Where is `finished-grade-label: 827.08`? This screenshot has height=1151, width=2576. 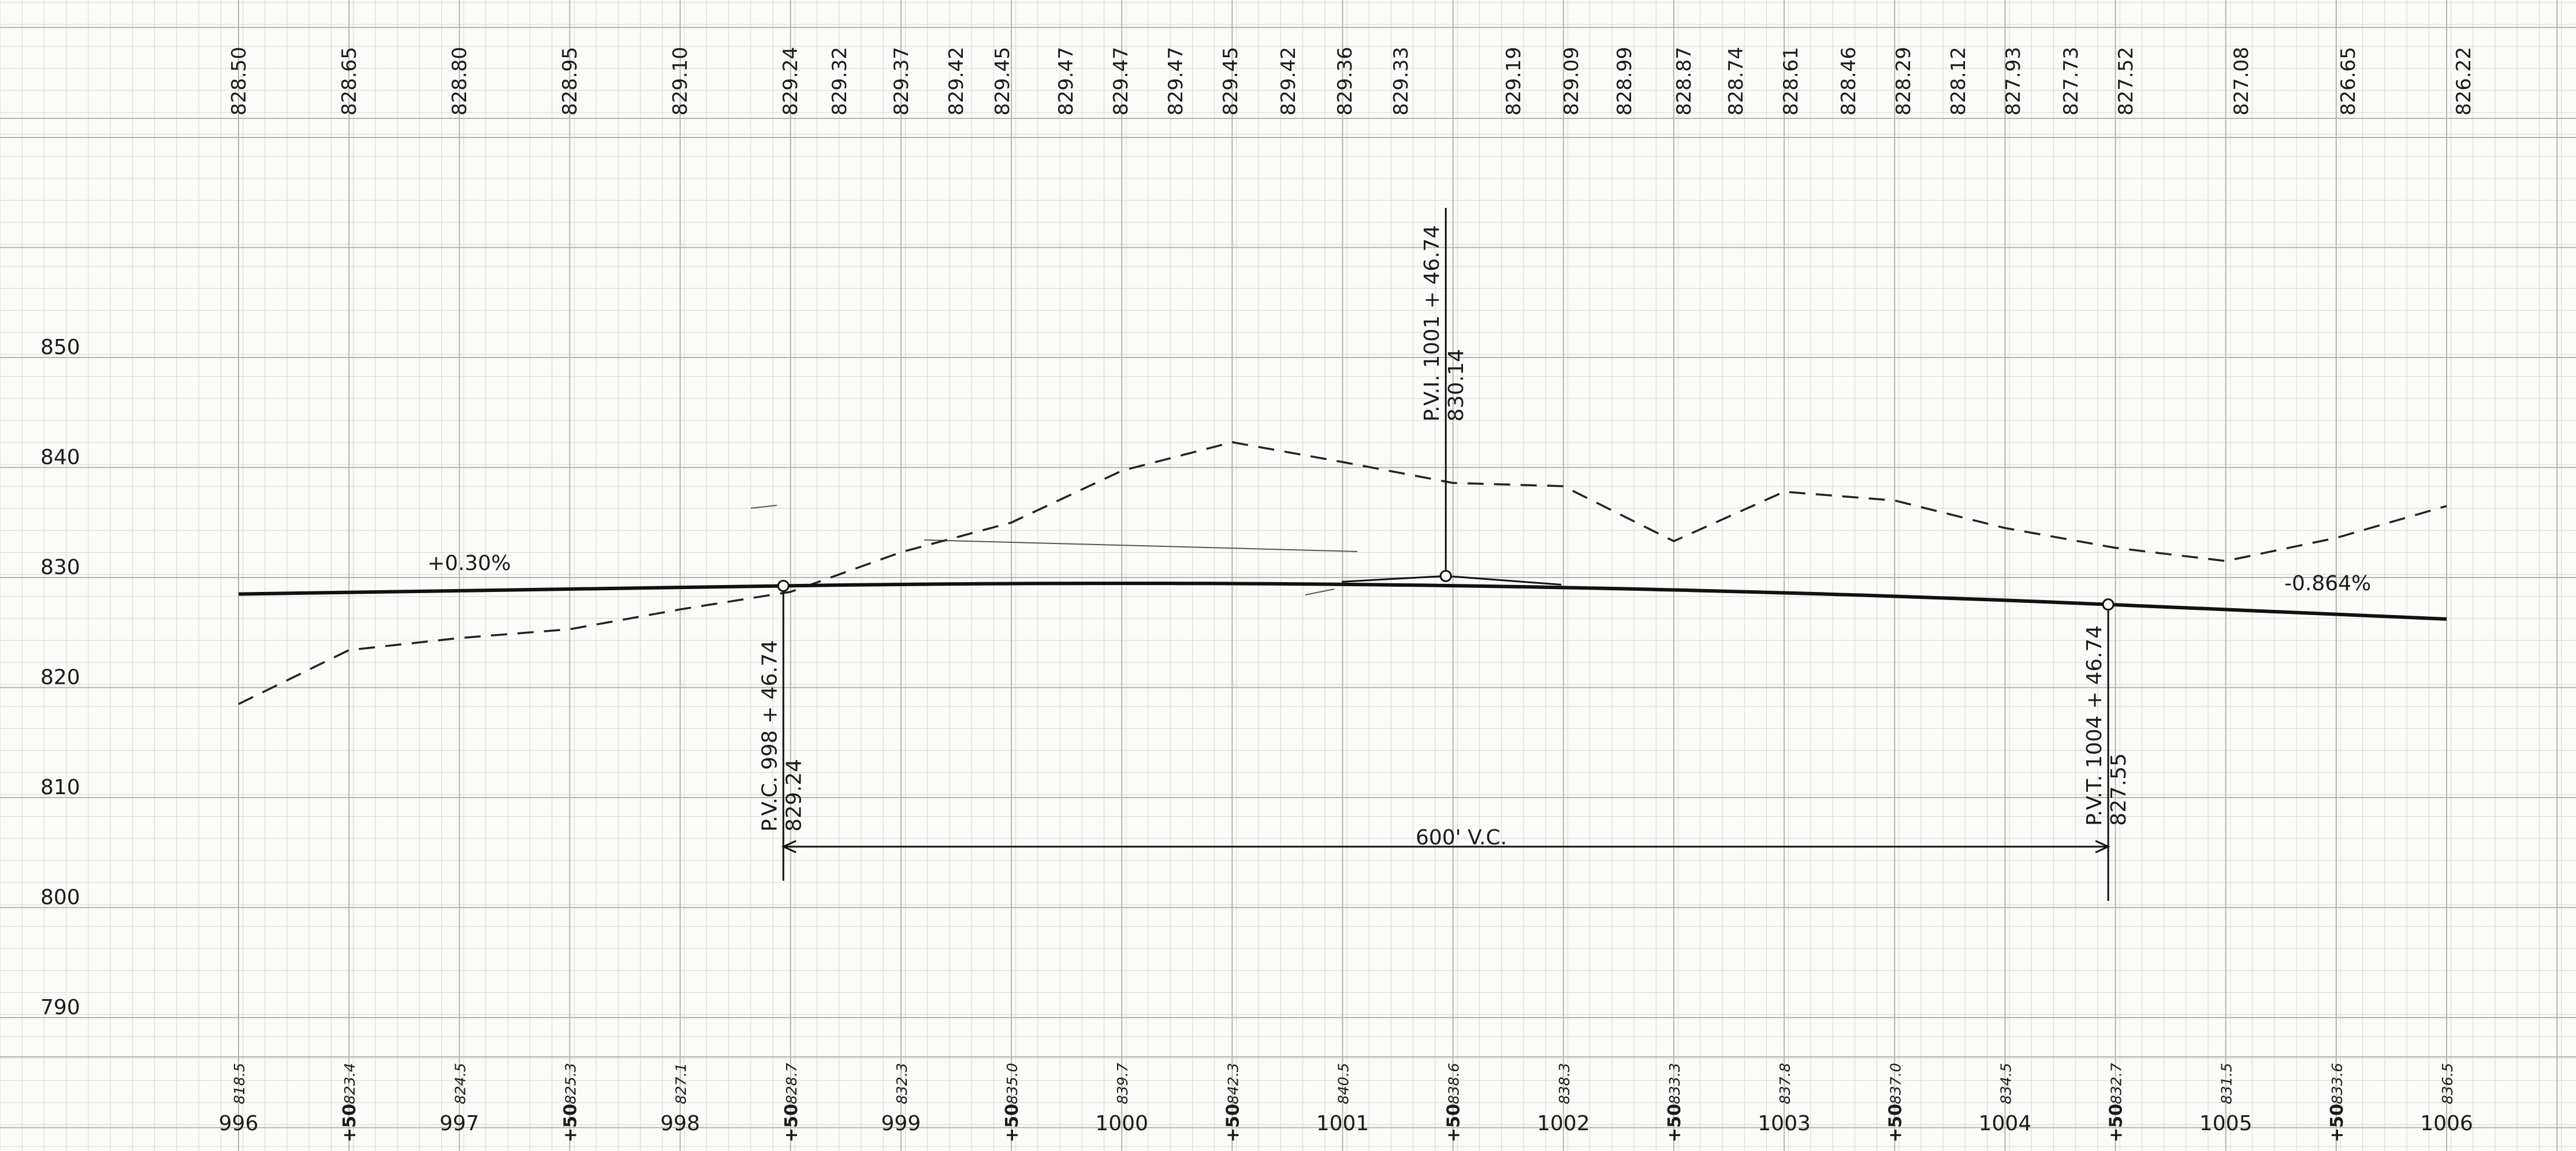
finished-grade-label: 827.08 is located at coordinates (2241, 81).